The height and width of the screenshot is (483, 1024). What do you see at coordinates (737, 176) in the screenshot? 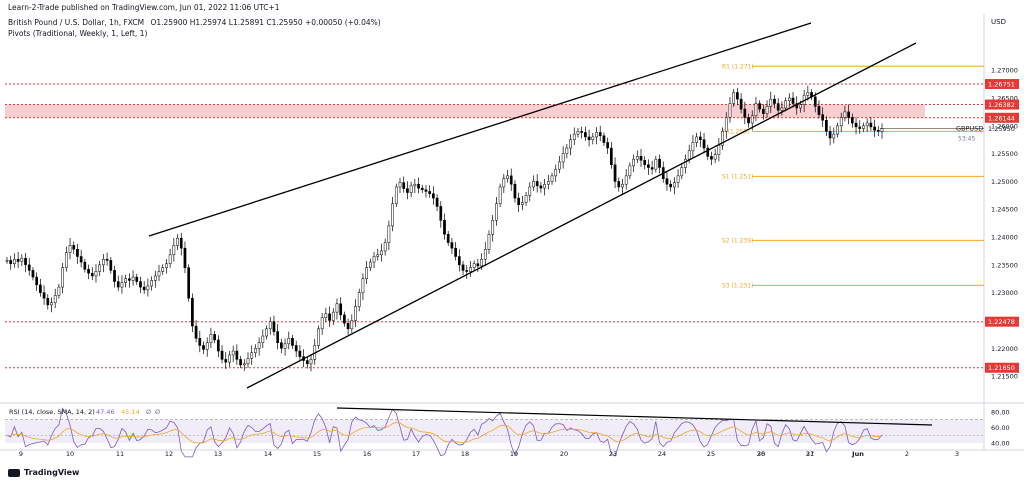
I see `pivot-label-S1: S1 (1.251)` at bounding box center [737, 176].